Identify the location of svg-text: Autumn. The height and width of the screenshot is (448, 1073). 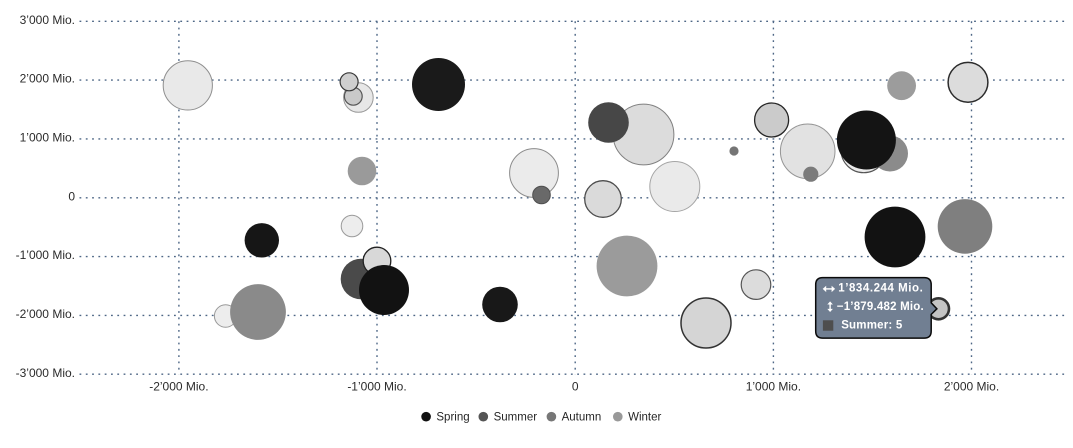
(582, 417).